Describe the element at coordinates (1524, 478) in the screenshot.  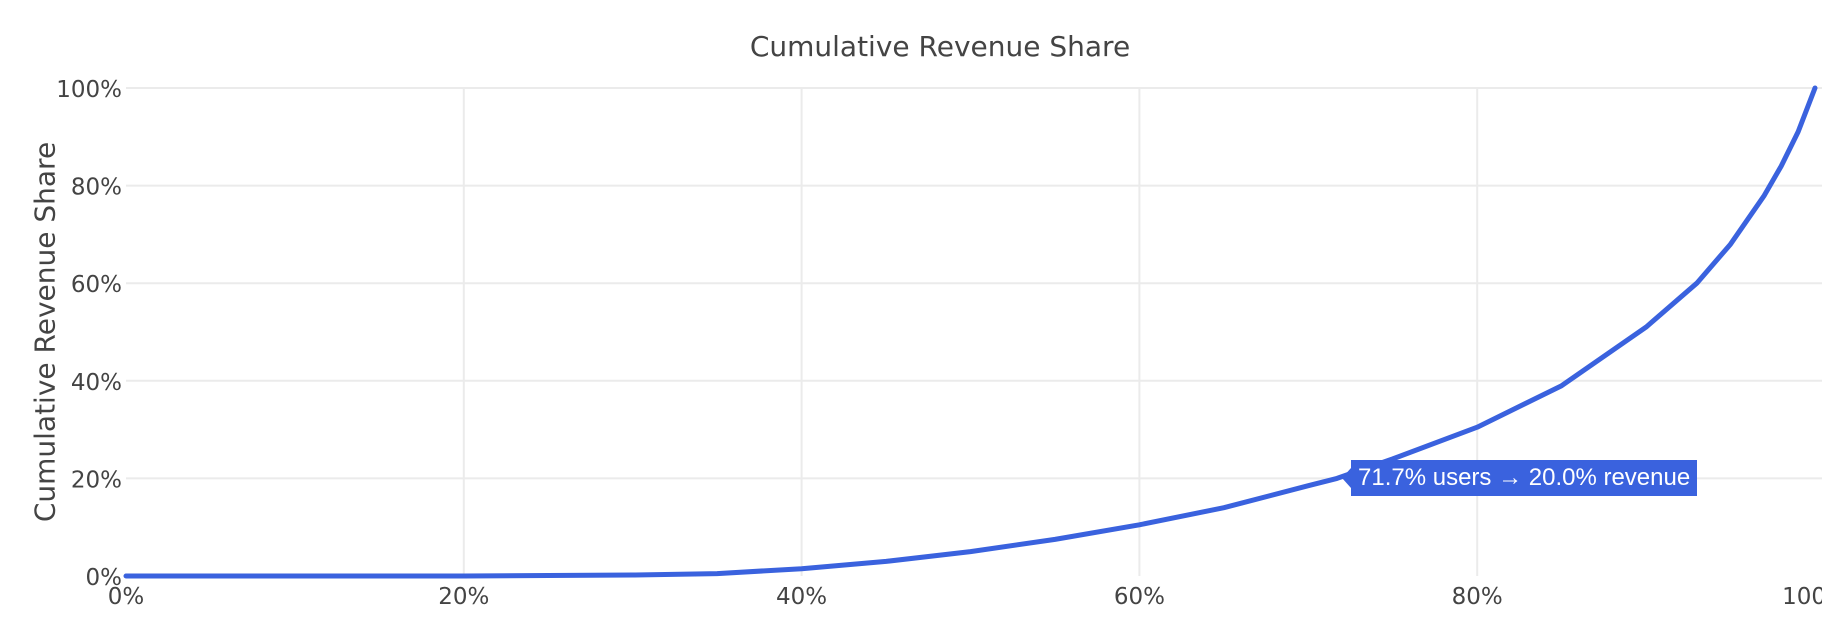
I see `annotation-label: 71.7% users → 20.0% revenue` at that location.